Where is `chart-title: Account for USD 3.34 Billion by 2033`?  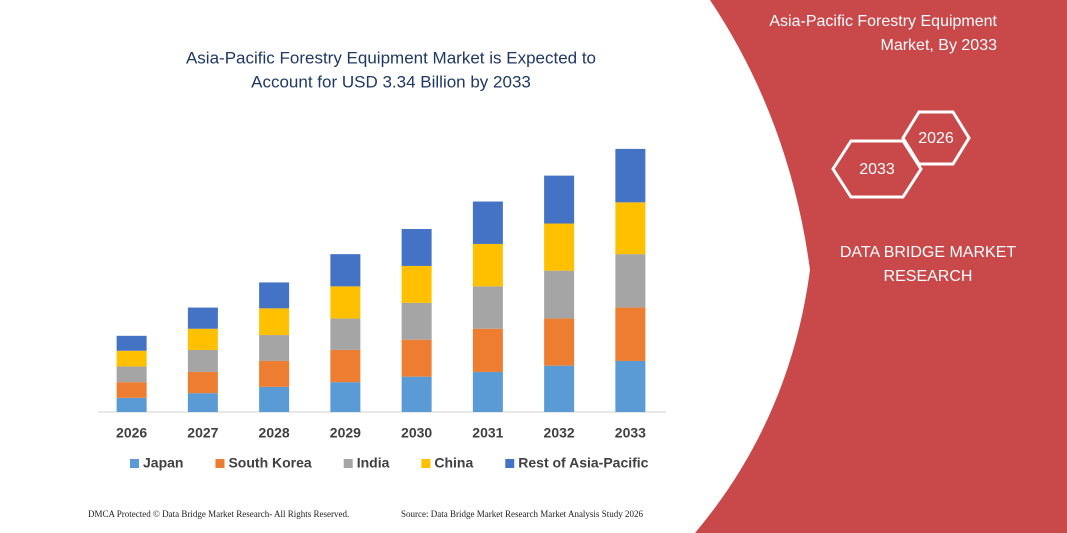 chart-title: Account for USD 3.34 Billion by 2033 is located at coordinates (391, 81).